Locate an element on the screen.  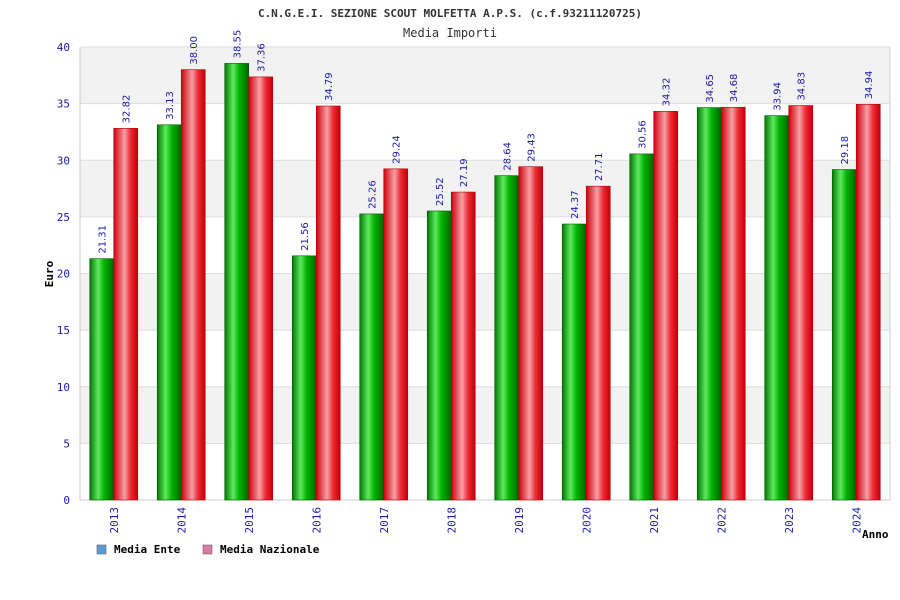
bar-media-nazionale-2014 is located at coordinates (193, 285).